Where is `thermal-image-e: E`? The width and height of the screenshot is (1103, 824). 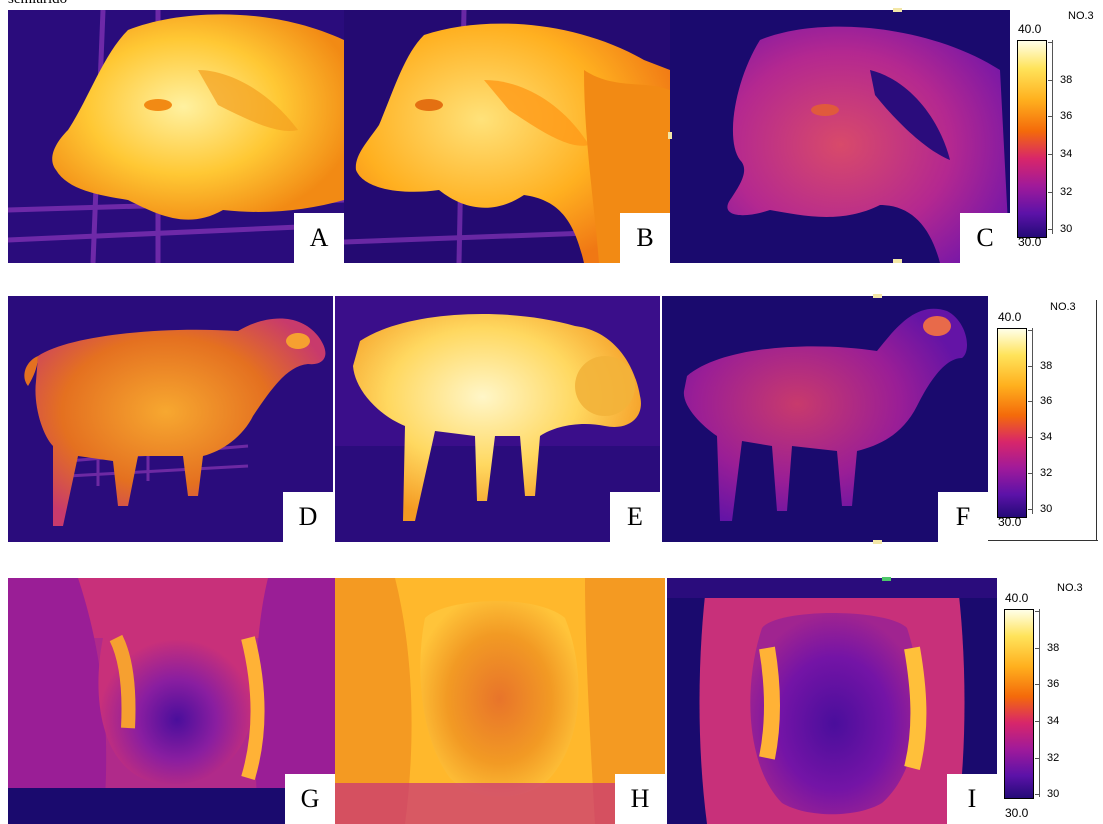 thermal-image-e: E is located at coordinates (497, 419).